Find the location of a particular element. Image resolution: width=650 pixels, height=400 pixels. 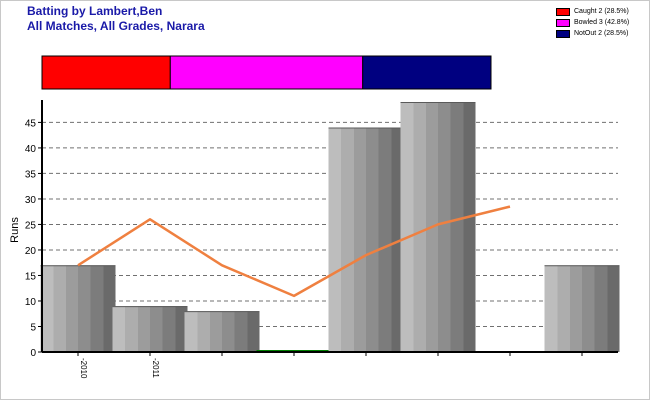

legend-item-notout: NotOut 2 (28.5%) is located at coordinates (592, 33).